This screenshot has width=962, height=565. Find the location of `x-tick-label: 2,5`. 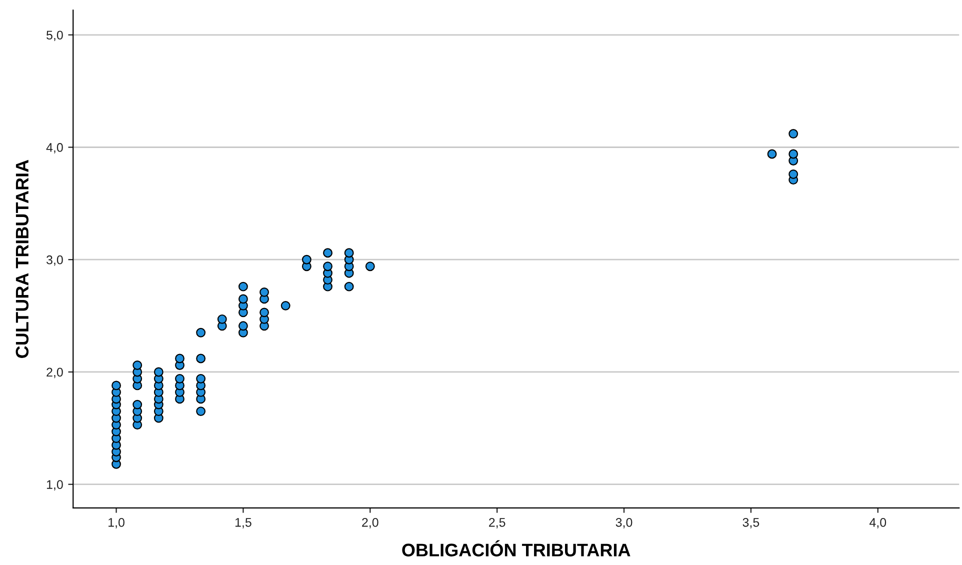

x-tick-label: 2,5 is located at coordinates (497, 523).